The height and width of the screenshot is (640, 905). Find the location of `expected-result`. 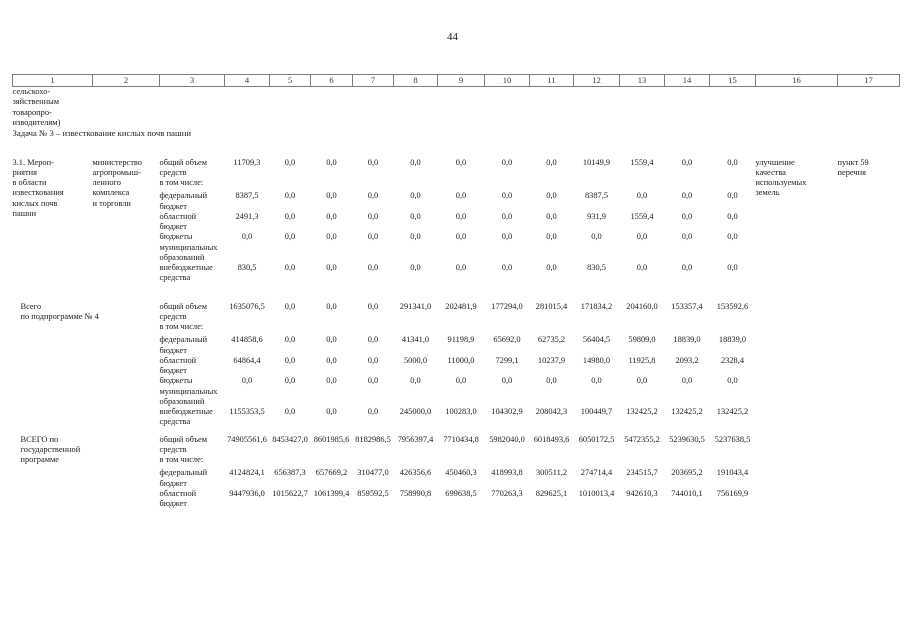

expected-result is located at coordinates (797, 472).